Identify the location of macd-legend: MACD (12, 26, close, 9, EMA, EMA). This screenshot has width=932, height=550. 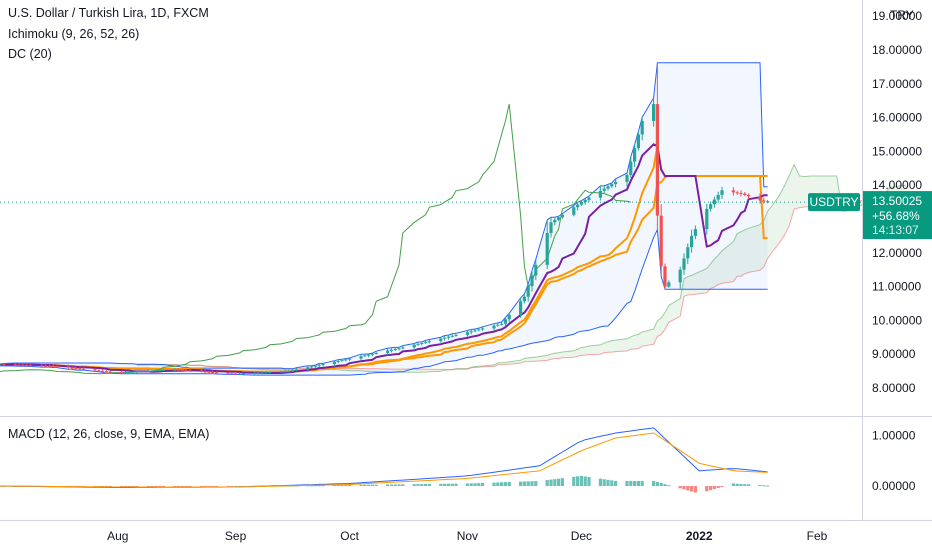
(109, 434).